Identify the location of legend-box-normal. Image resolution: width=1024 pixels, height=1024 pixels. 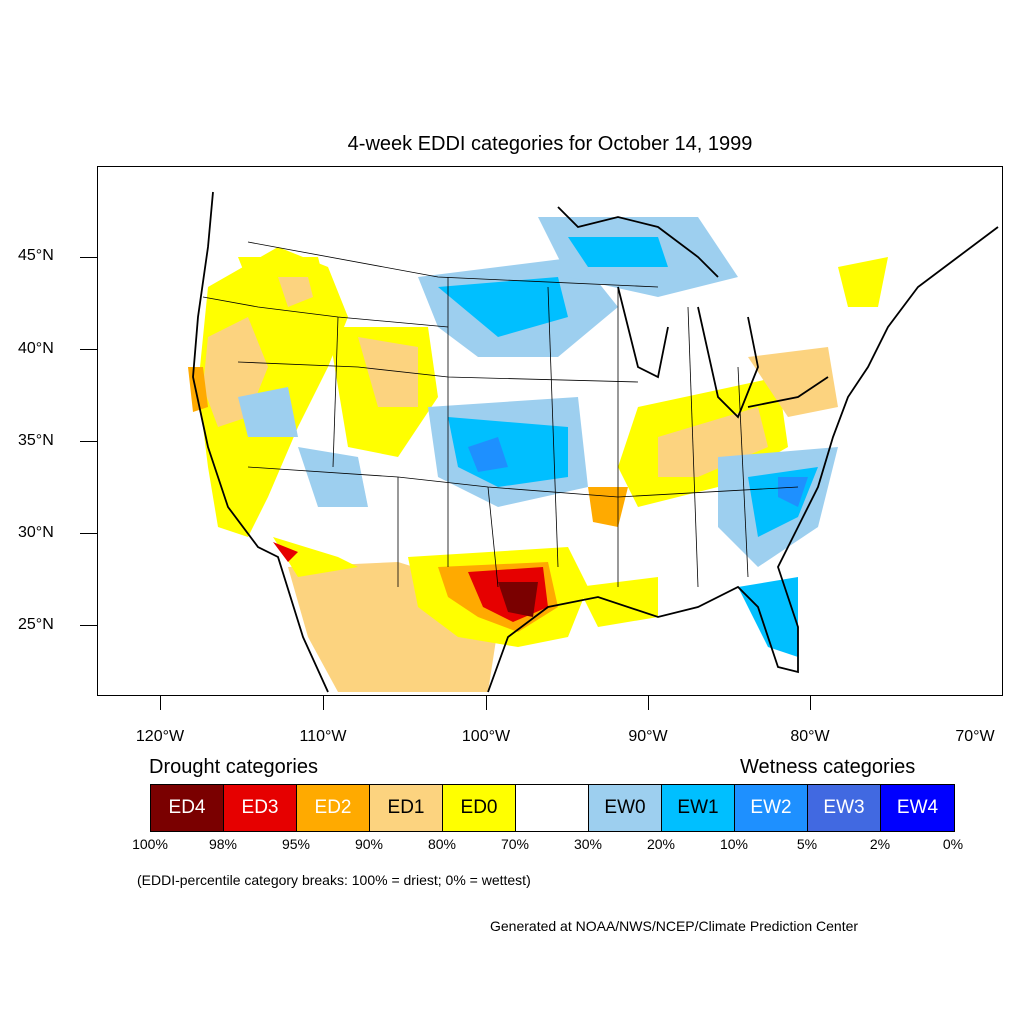
(552, 808).